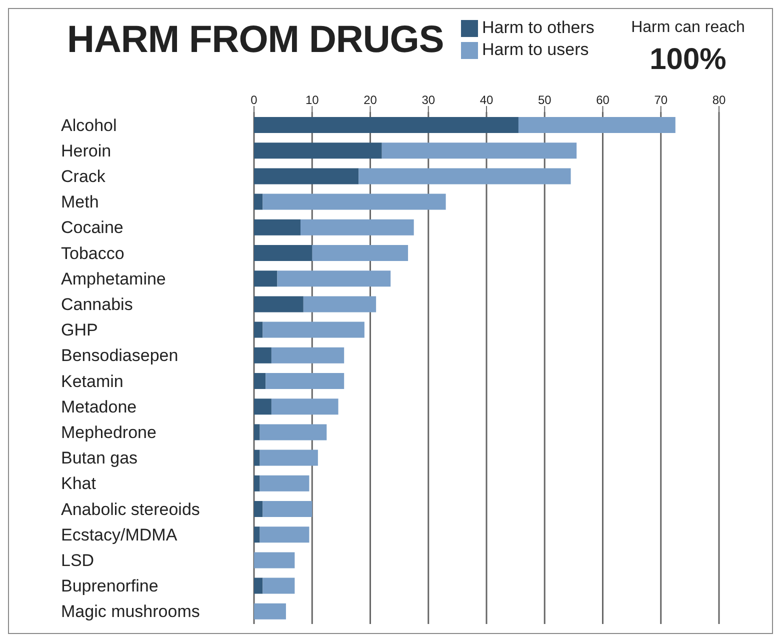 This screenshot has height=642, width=781. Describe the element at coordinates (80, 202) in the screenshot. I see `y-tick-label: Meth` at that location.